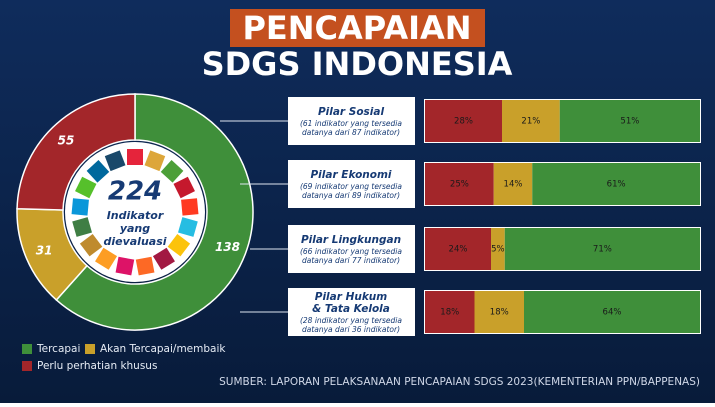 Image resolution: width=715 pixels, height=407 pixels. What do you see at coordinates (66, 141) in the screenshot?
I see `slice-label: 55` at bounding box center [66, 141].